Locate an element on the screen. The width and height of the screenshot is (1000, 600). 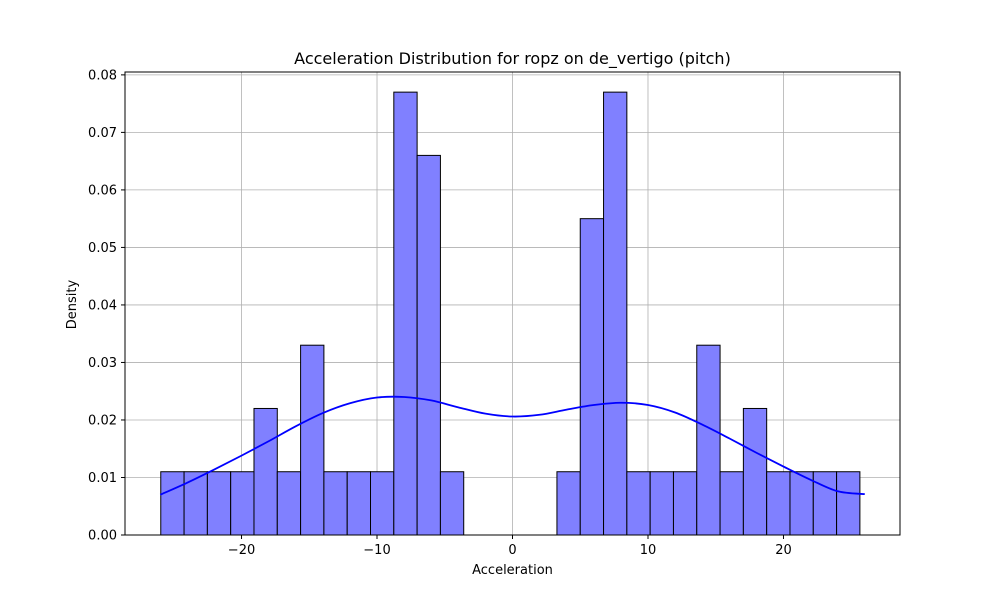
y-axis-label: Density is located at coordinates (72, 304).